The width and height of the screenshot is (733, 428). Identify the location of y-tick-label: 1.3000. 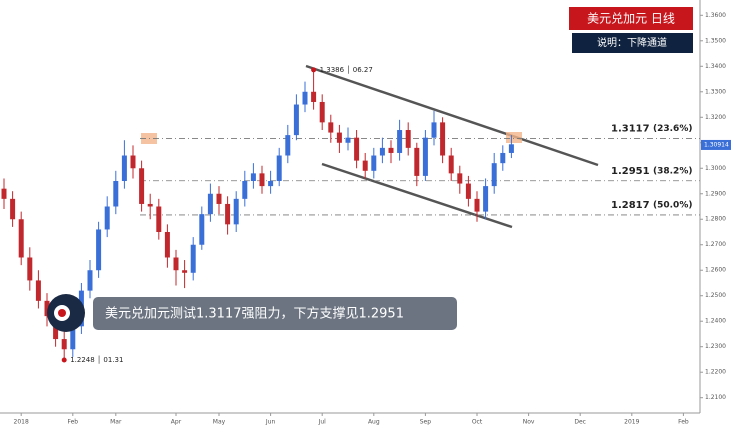
(715, 168).